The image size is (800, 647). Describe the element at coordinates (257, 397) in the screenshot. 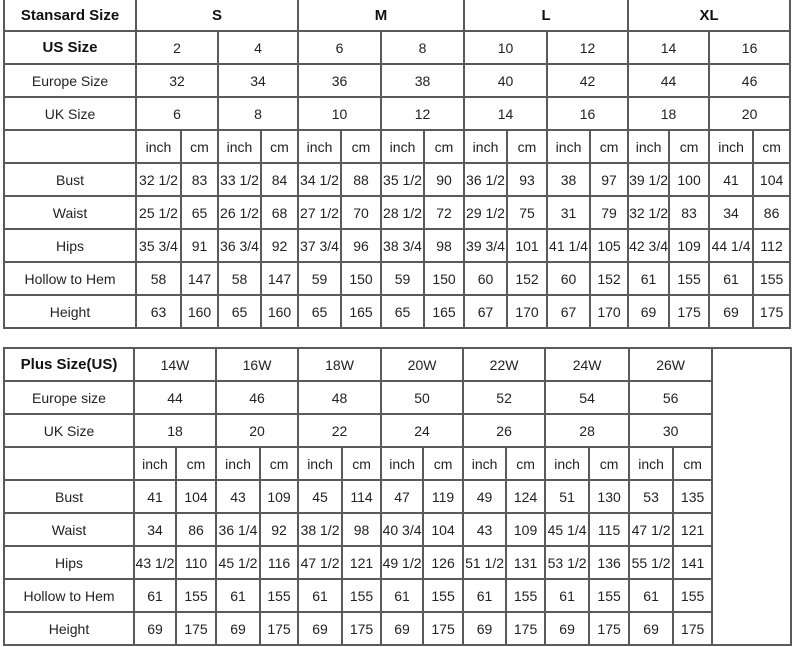

I see `size-value: 46` at that location.